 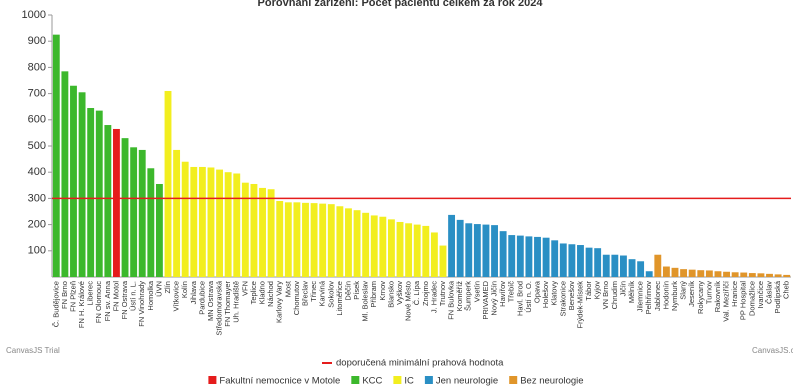 I want to click on x-tick-label: Benešov, so click(x=571, y=295).